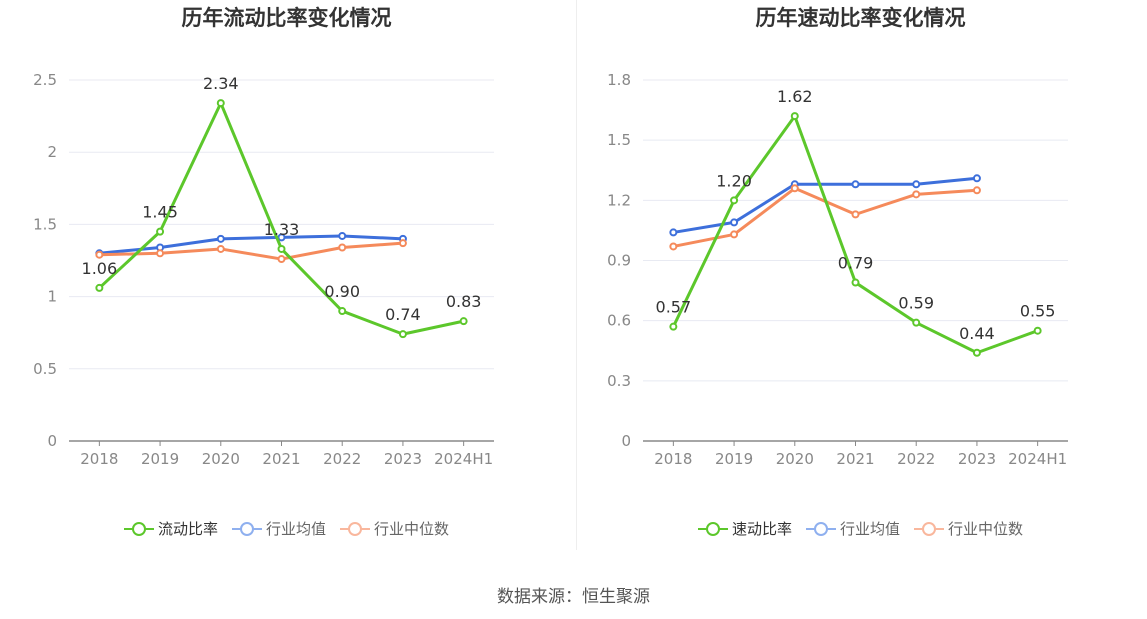 The width and height of the screenshot is (1147, 619). What do you see at coordinates (619, 80) in the screenshot?
I see `y-tick-label: 1.8` at bounding box center [619, 80].